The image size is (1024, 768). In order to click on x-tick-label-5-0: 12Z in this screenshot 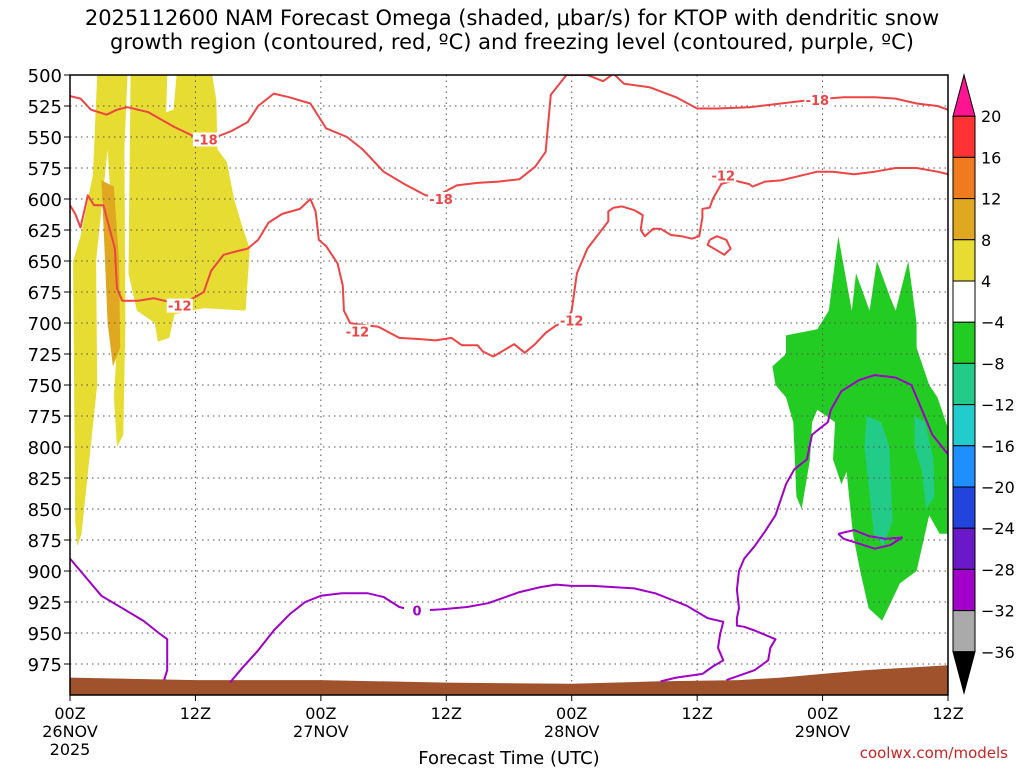, I will do `click(696, 713)`.